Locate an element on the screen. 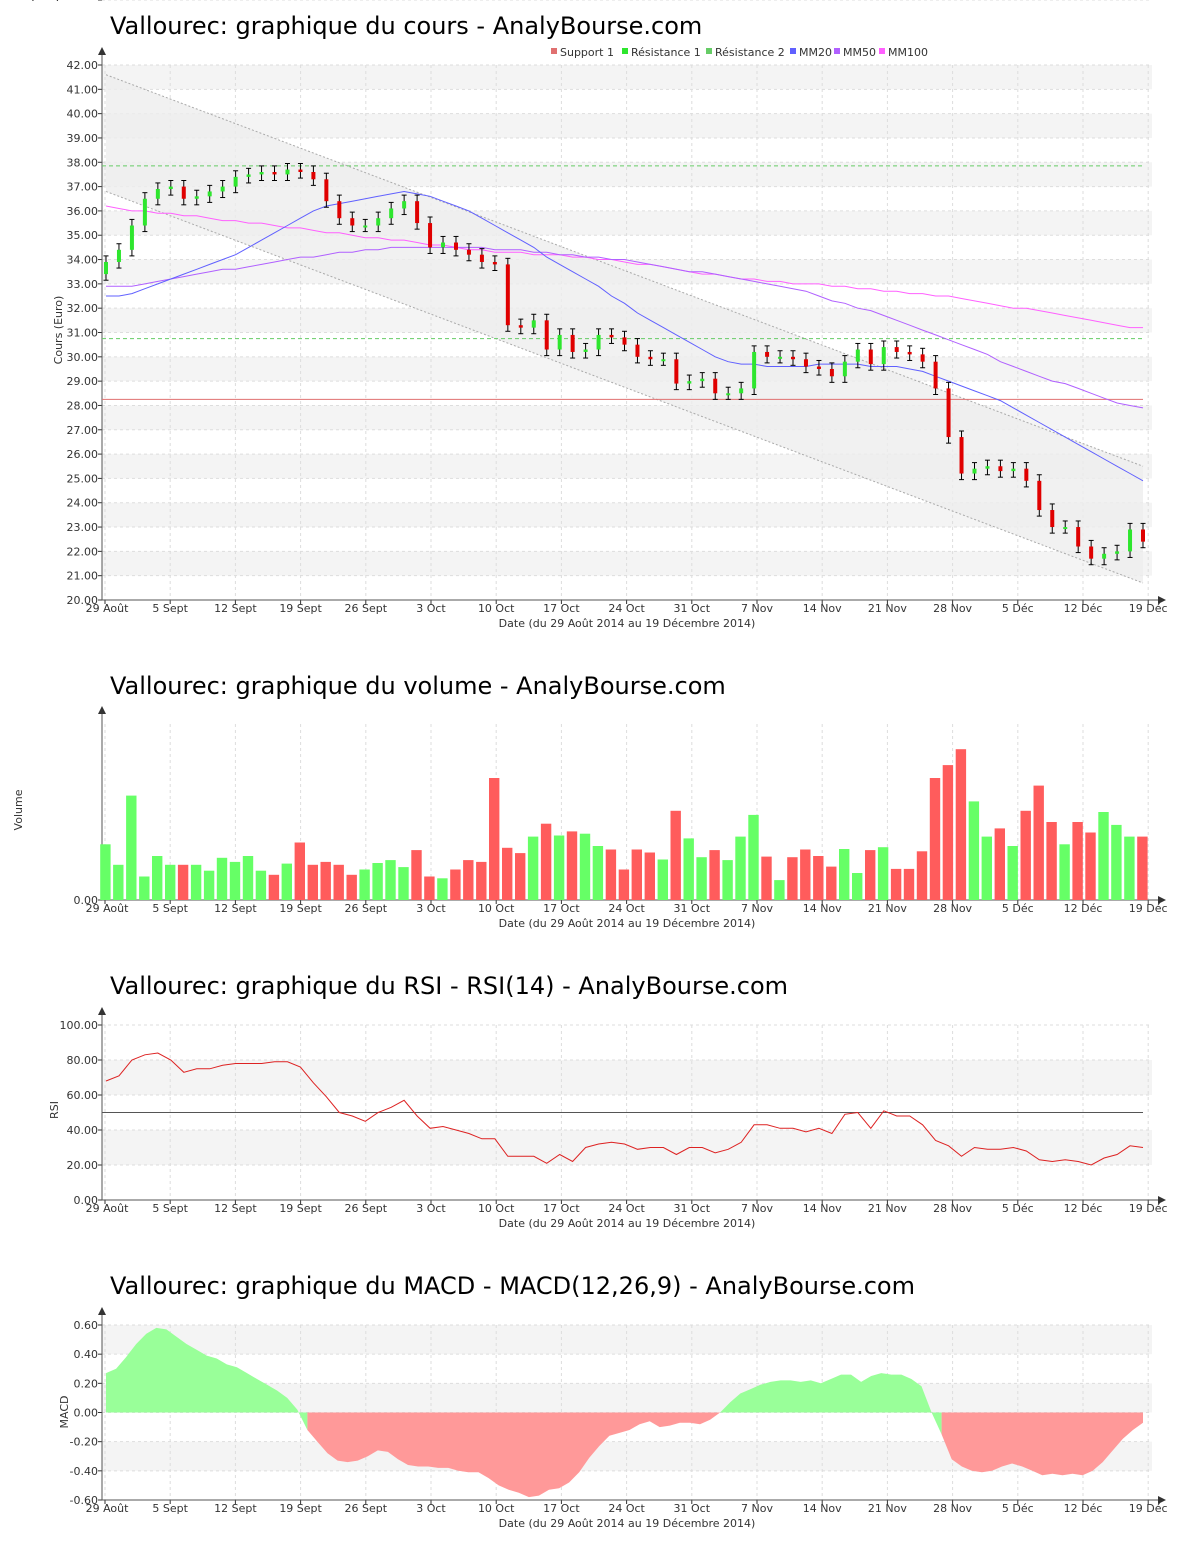 The width and height of the screenshot is (1200, 1550). y-tick-label: 24.00 is located at coordinates (83, 503).